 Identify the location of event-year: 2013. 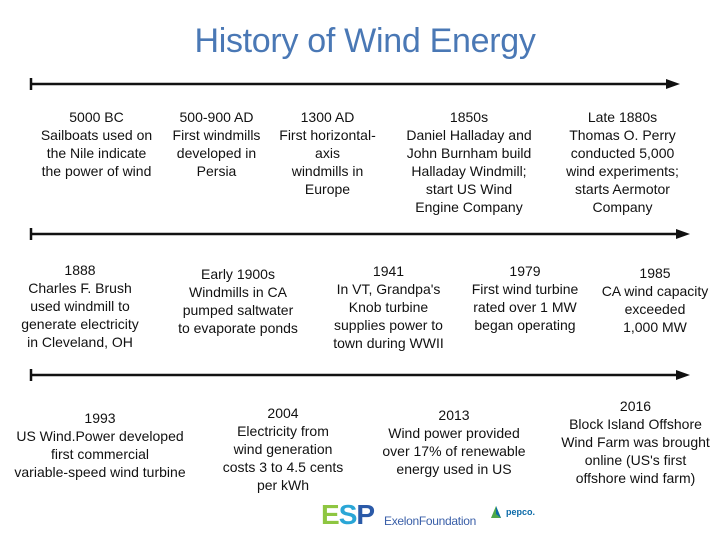
(454, 415).